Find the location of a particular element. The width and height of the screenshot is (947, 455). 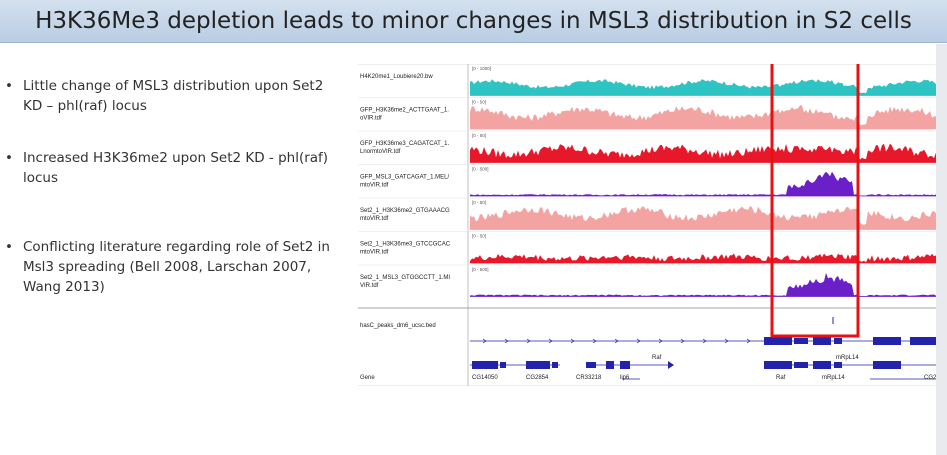

gene-label-raf: Raf is located at coordinates (657, 358).